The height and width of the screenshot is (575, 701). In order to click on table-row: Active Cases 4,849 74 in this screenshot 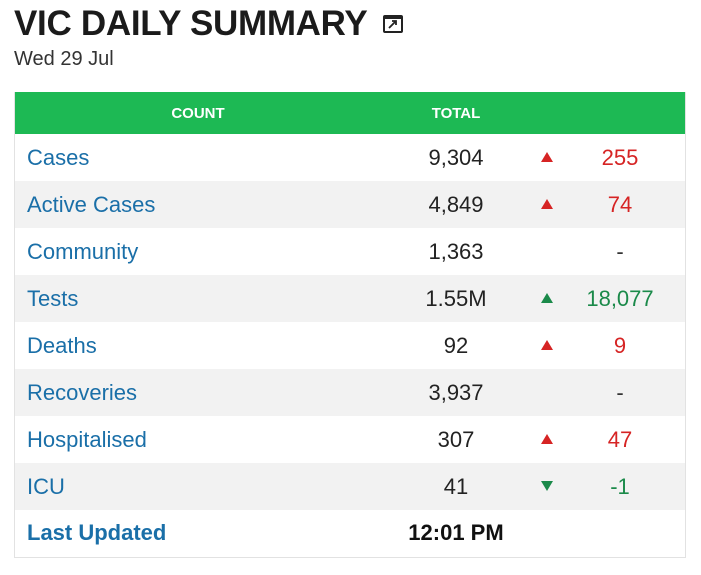, I will do `click(350, 204)`.